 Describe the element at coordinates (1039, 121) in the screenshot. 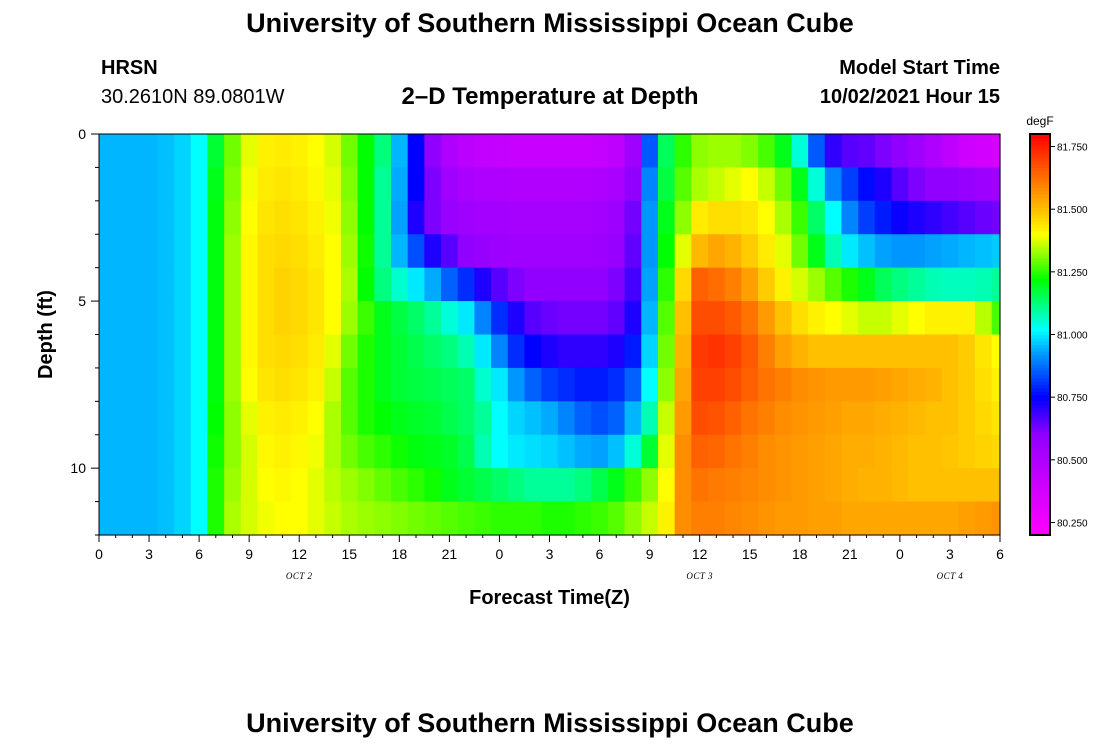

I see `colorbar-unit-label: degF` at that location.